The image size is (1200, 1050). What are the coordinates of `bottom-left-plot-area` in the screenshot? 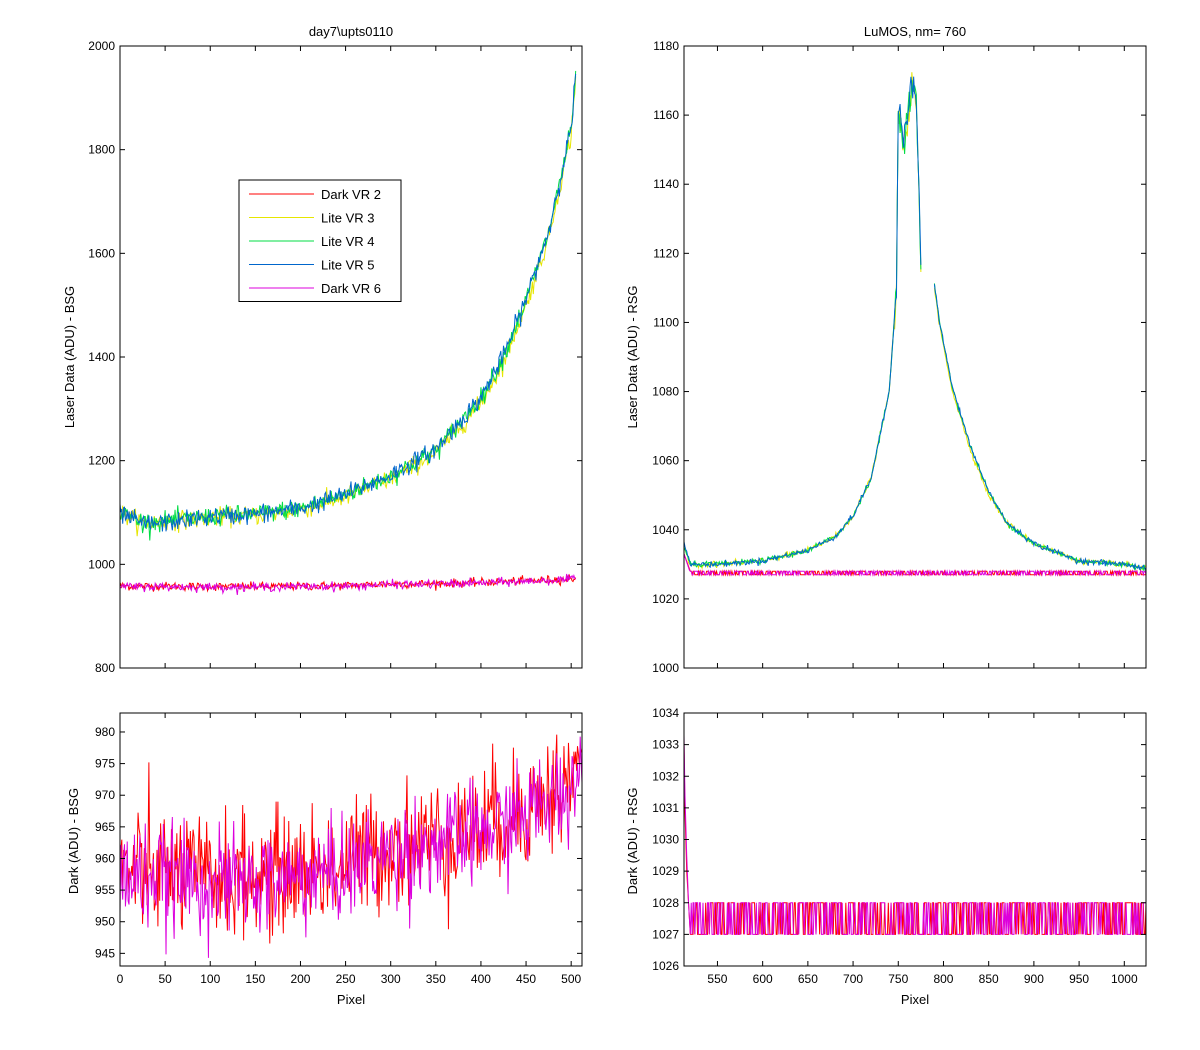 It's located at (351, 846).